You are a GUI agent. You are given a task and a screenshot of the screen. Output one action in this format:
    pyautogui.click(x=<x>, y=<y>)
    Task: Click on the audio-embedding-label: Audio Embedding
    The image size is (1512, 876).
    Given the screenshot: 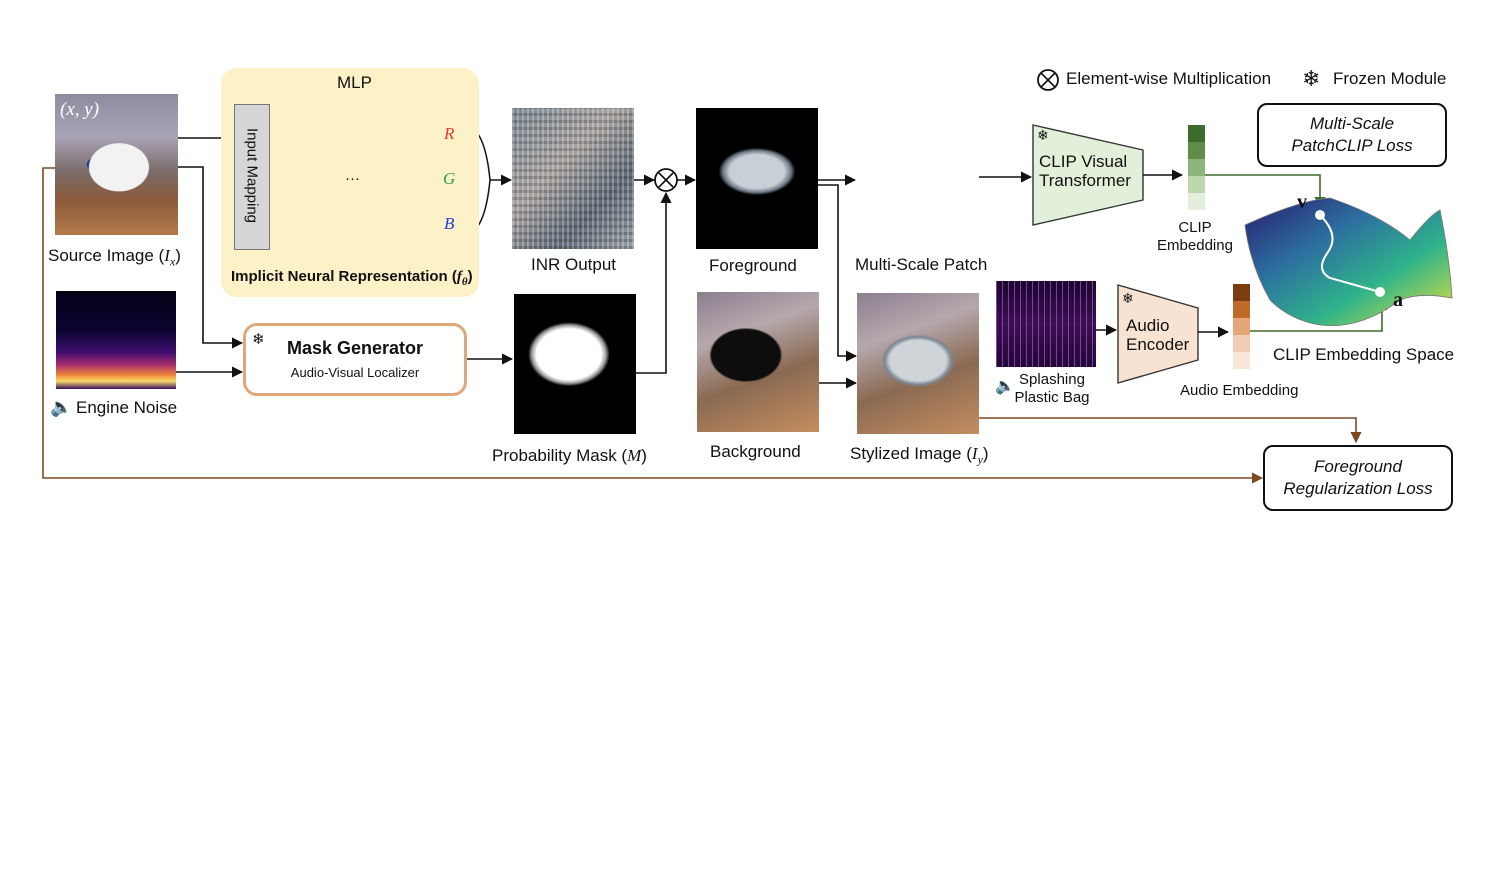 What is the action you would take?
    pyautogui.click(x=1239, y=390)
    